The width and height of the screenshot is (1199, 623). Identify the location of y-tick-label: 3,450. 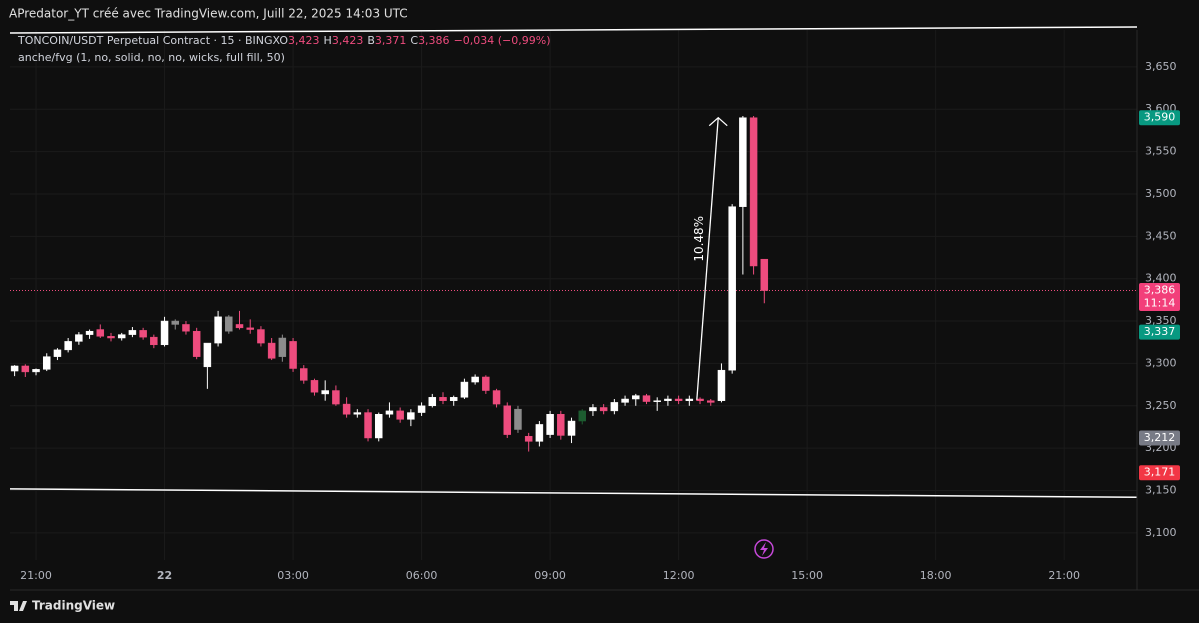
(1161, 235).